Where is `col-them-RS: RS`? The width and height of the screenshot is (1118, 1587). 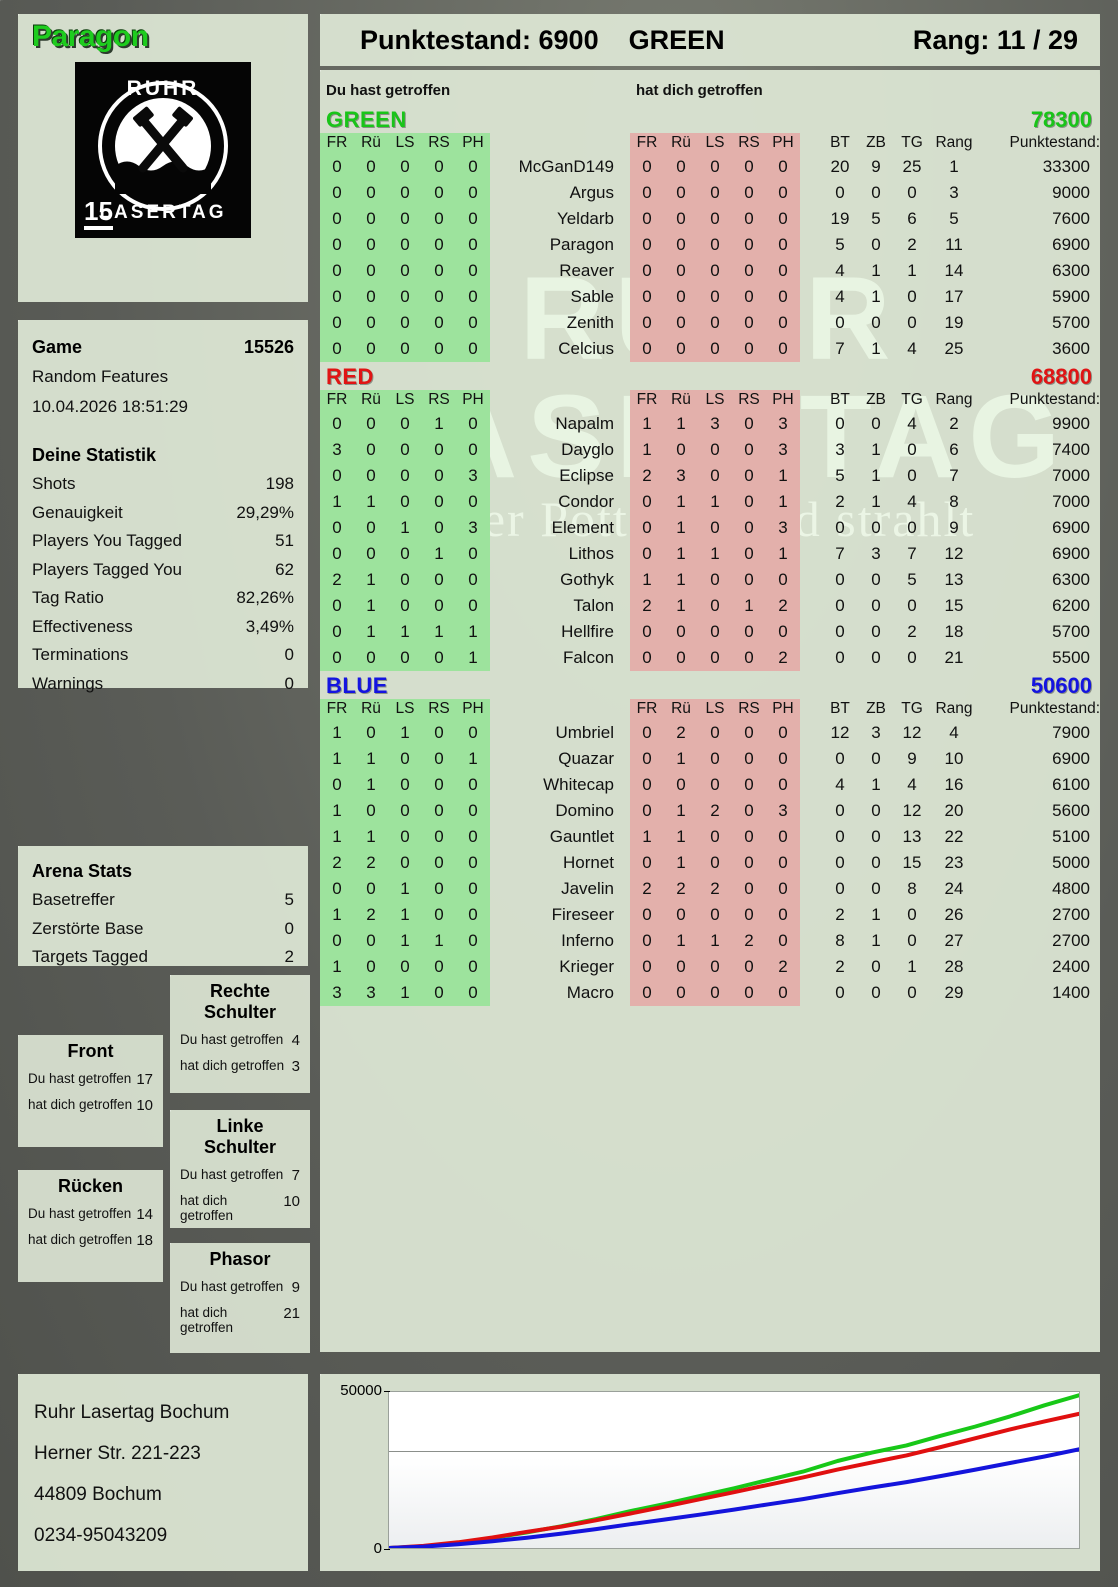 col-them-RS: RS is located at coordinates (749, 709).